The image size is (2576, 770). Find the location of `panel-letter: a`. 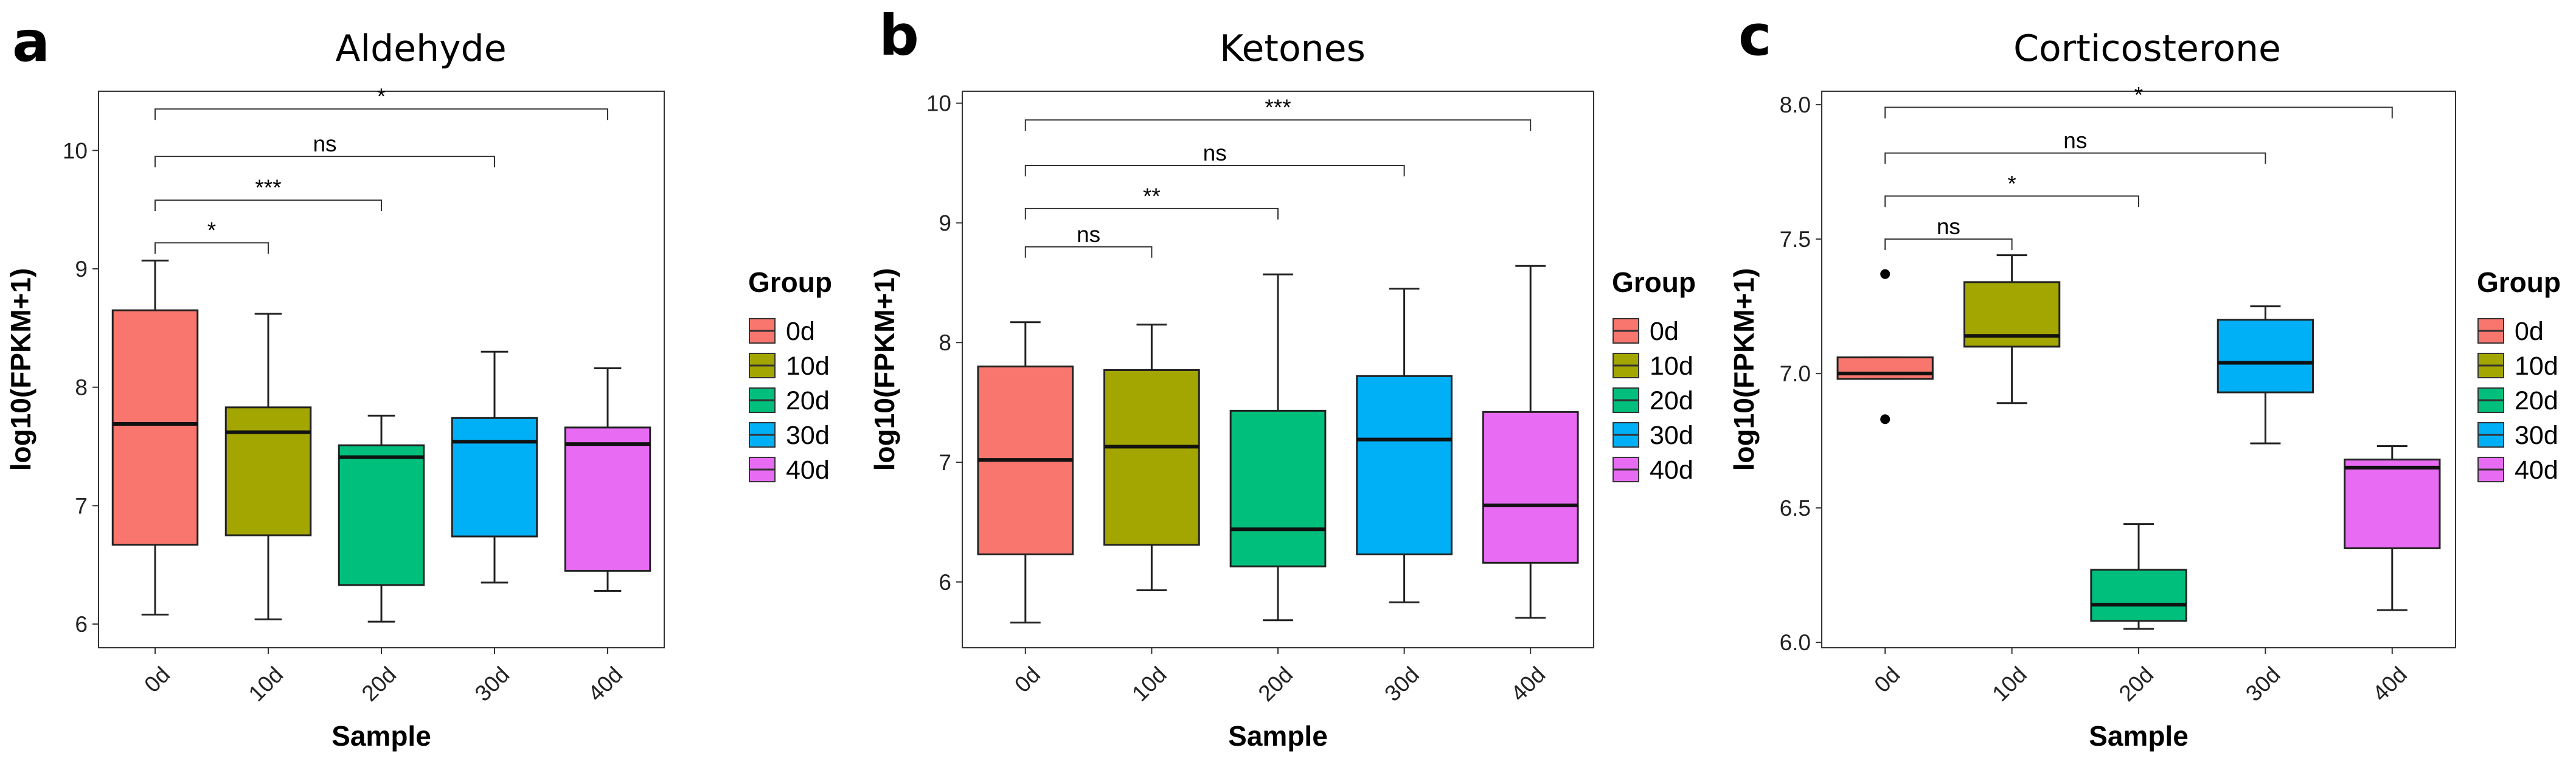

panel-letter: a is located at coordinates (31, 41).